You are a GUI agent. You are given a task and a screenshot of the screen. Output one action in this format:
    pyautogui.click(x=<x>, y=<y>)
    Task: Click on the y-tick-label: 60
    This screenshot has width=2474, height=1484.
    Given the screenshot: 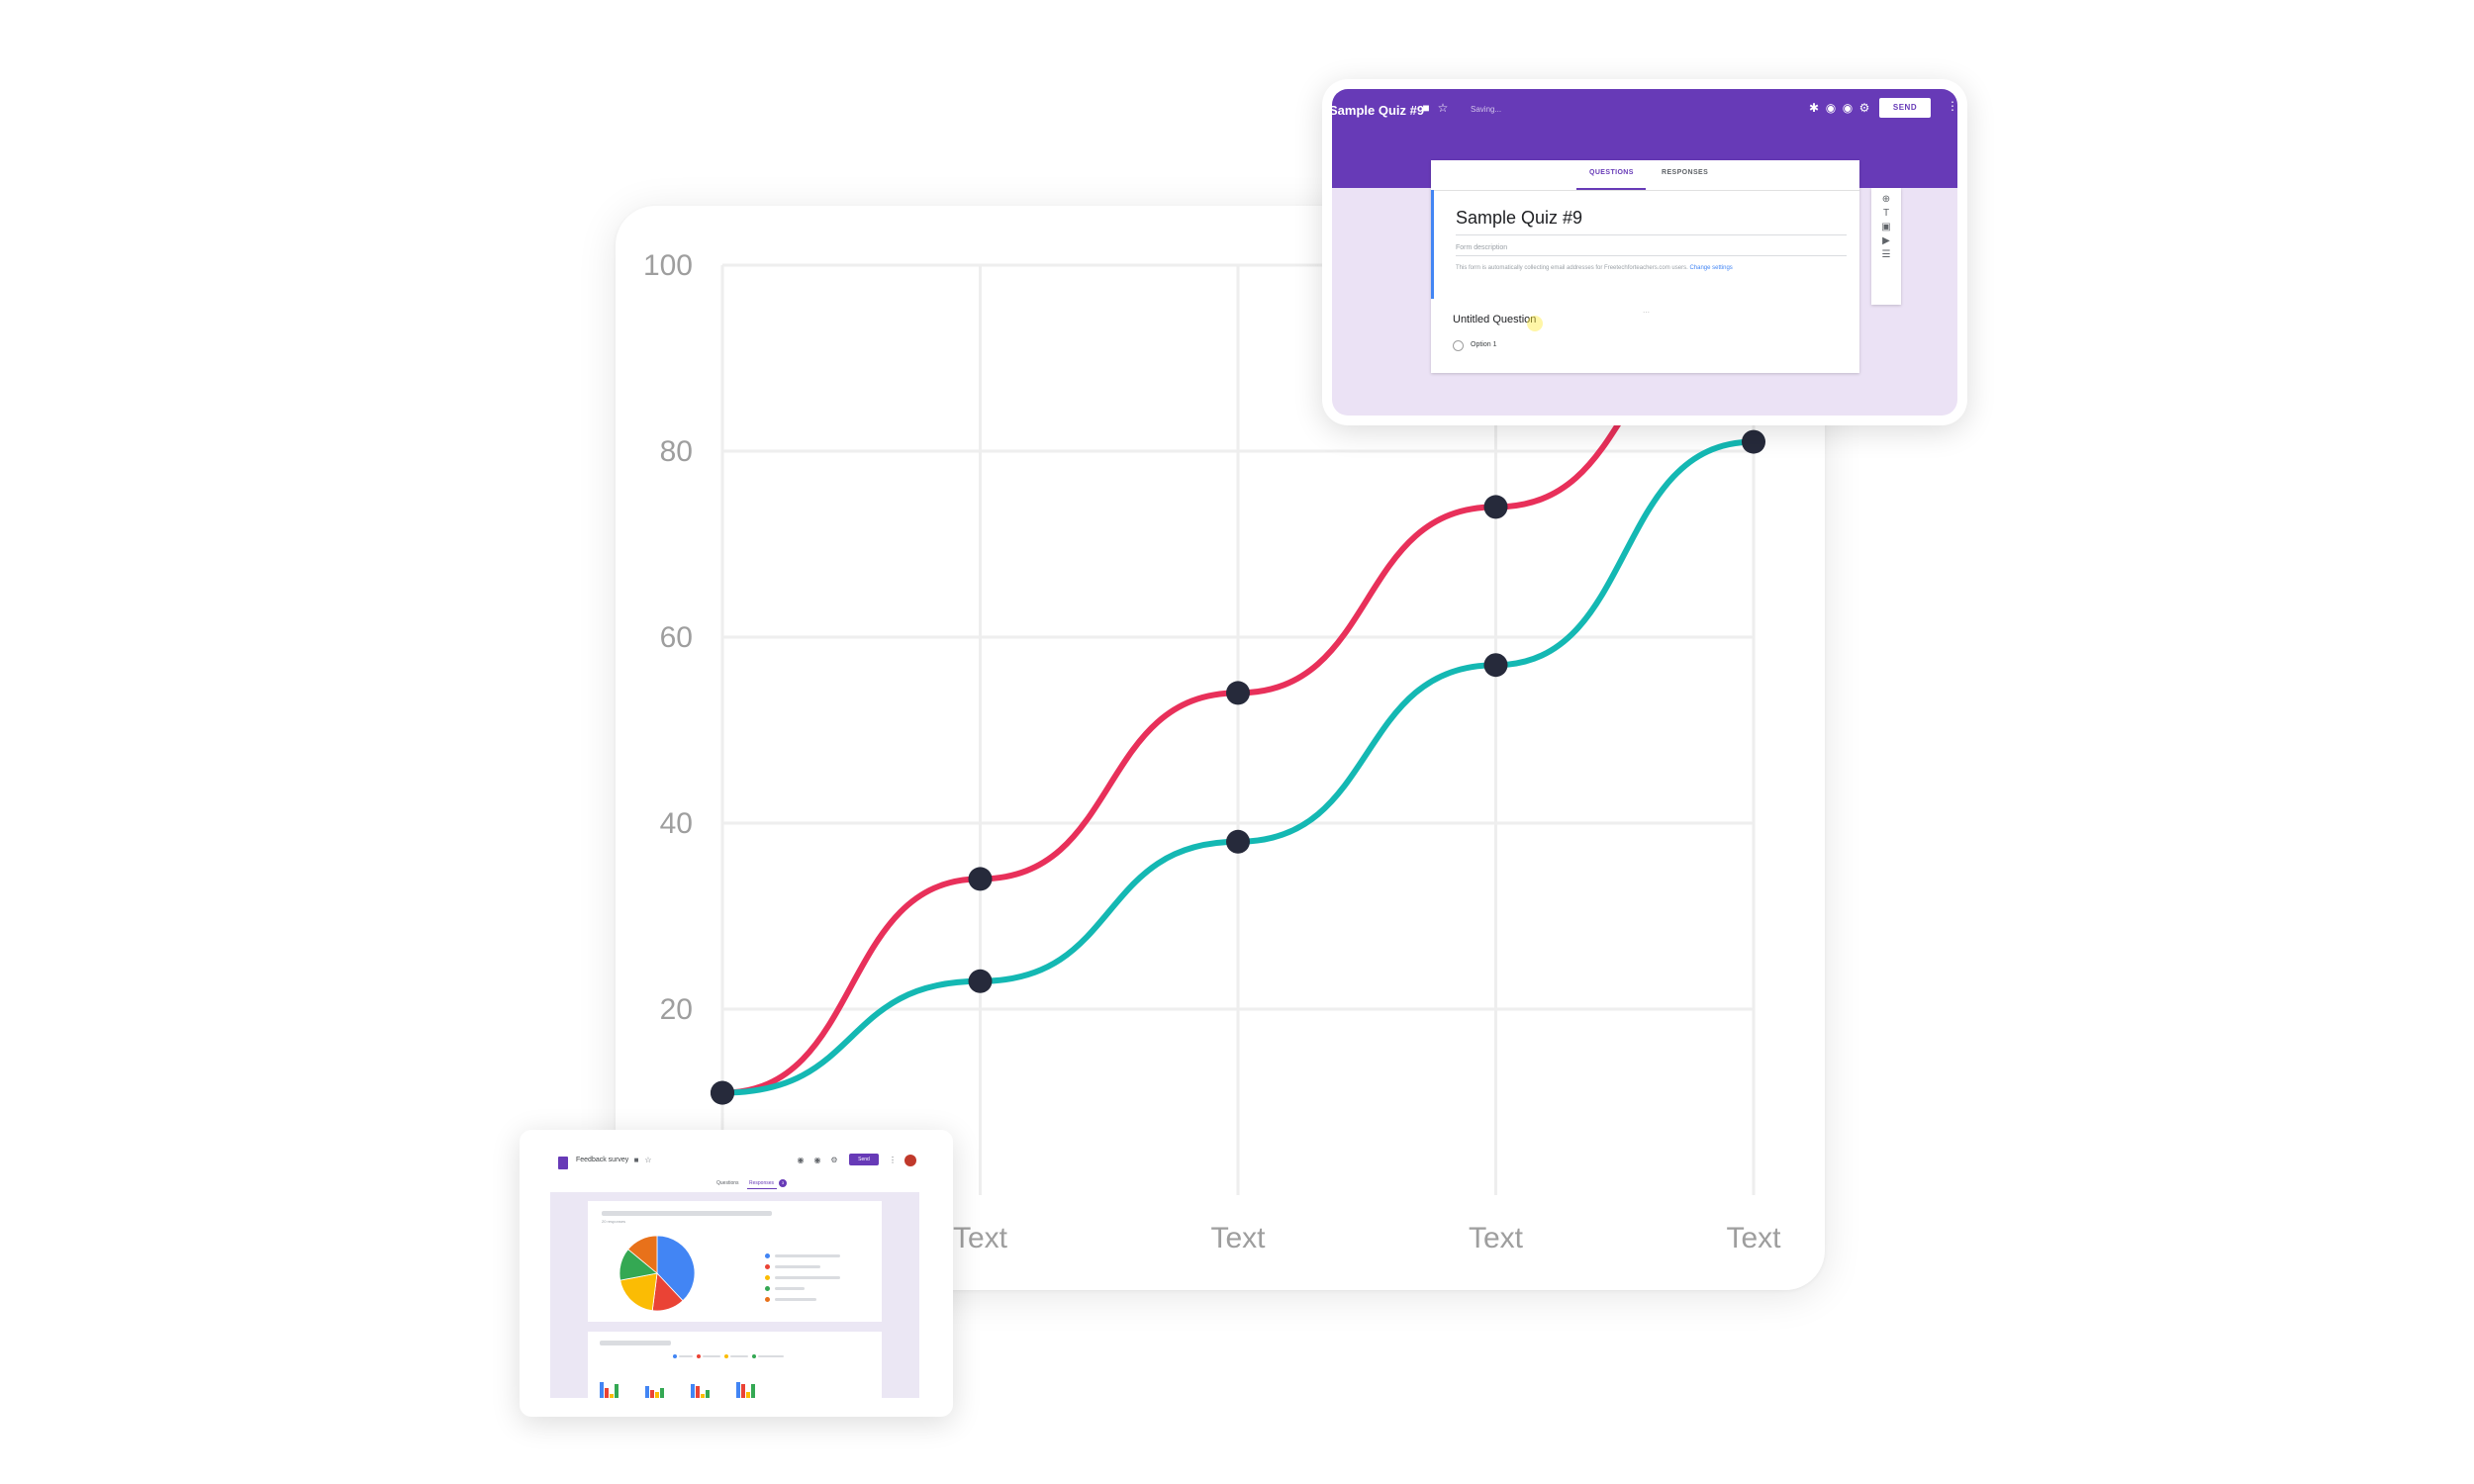 What is the action you would take?
    pyautogui.click(x=677, y=637)
    